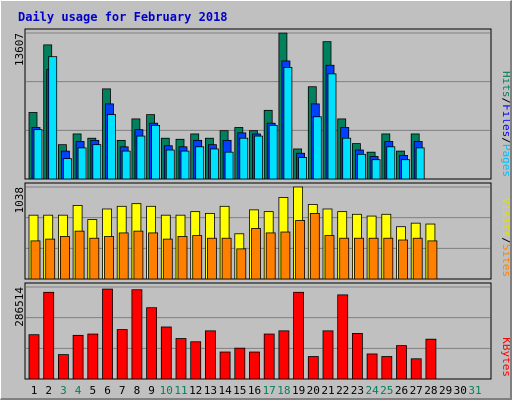 This screenshot has height=400, width=512. I want to click on day-label: 30, so click(460, 390).